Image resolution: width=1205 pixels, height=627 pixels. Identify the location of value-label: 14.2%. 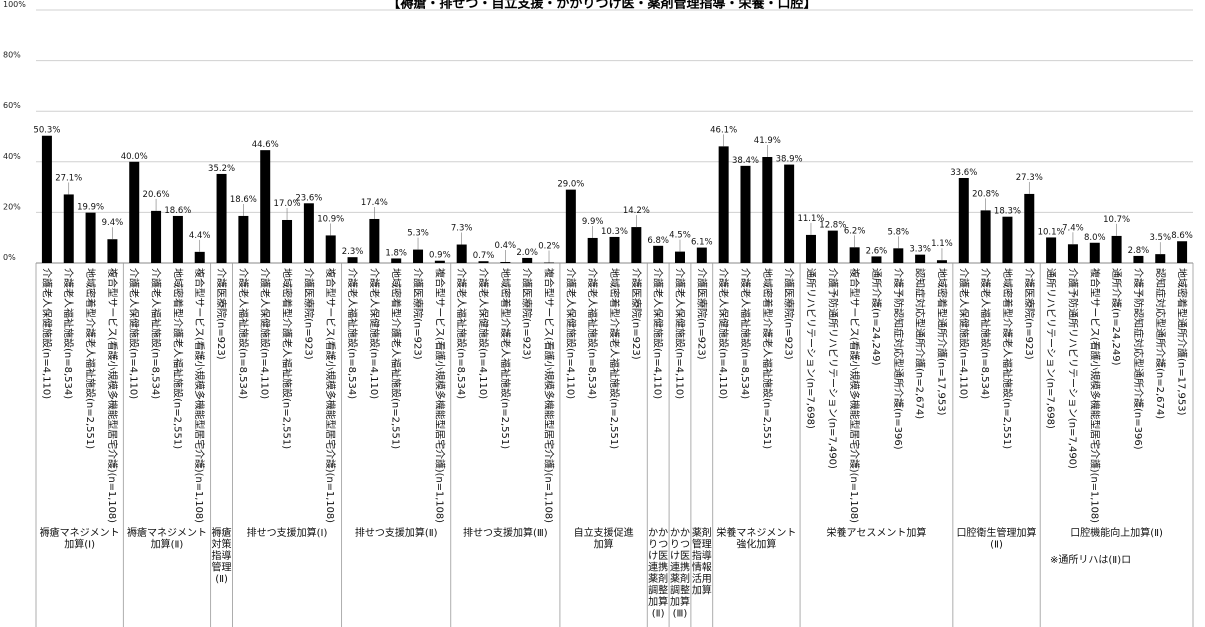
(636, 211).